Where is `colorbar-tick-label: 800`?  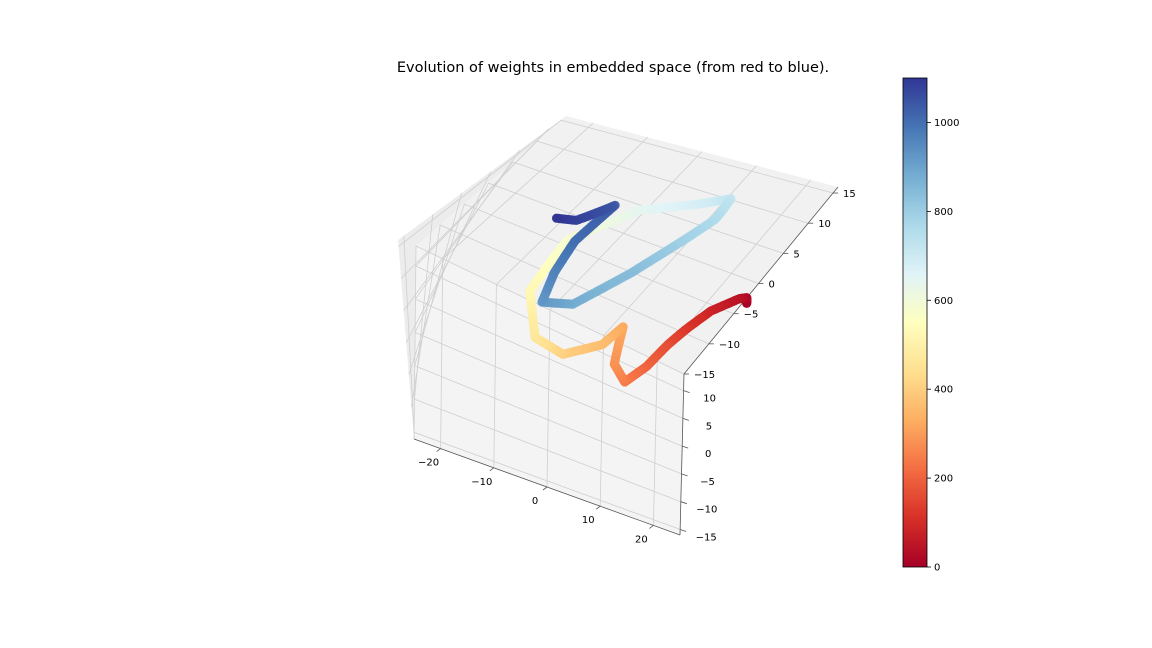 colorbar-tick-label: 800 is located at coordinates (943, 212).